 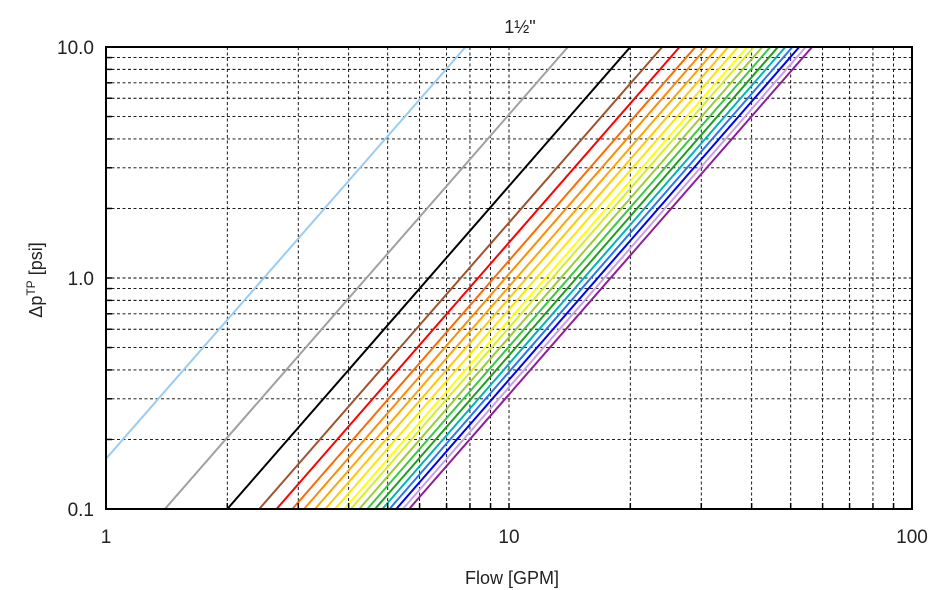 What do you see at coordinates (75, 48) in the screenshot?
I see `y-tick-label: 10.0` at bounding box center [75, 48].